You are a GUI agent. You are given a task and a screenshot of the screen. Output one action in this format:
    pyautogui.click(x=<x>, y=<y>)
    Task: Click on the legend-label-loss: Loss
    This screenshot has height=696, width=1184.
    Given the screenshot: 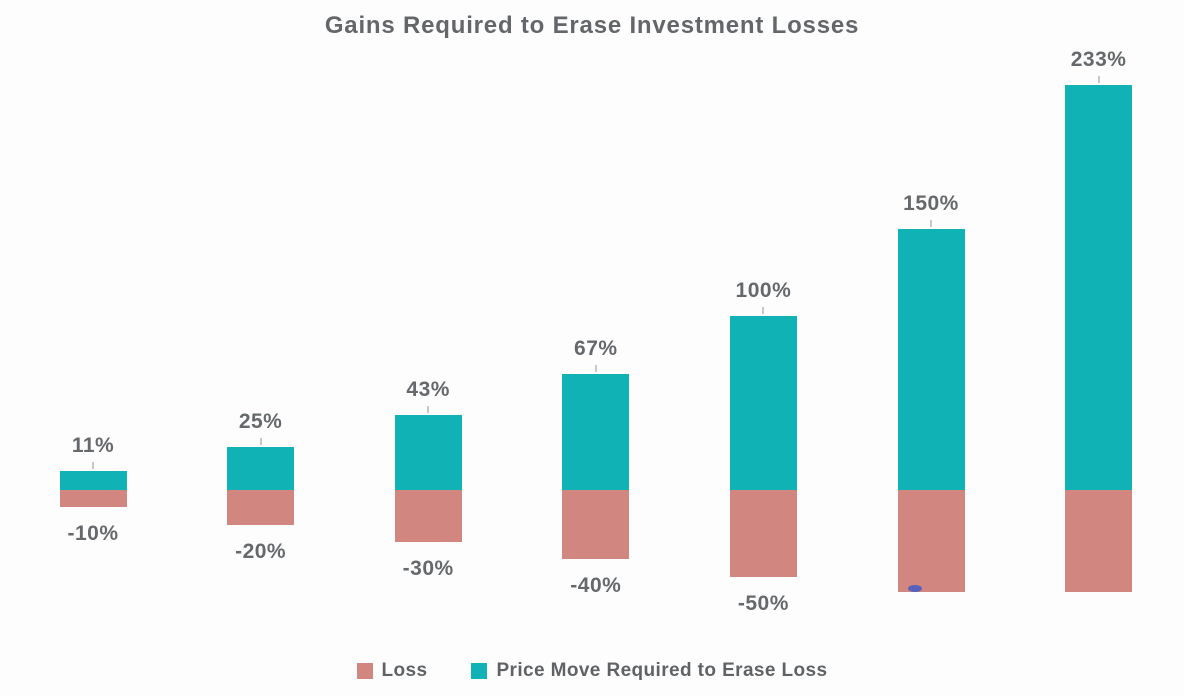 What is the action you would take?
    pyautogui.click(x=404, y=670)
    